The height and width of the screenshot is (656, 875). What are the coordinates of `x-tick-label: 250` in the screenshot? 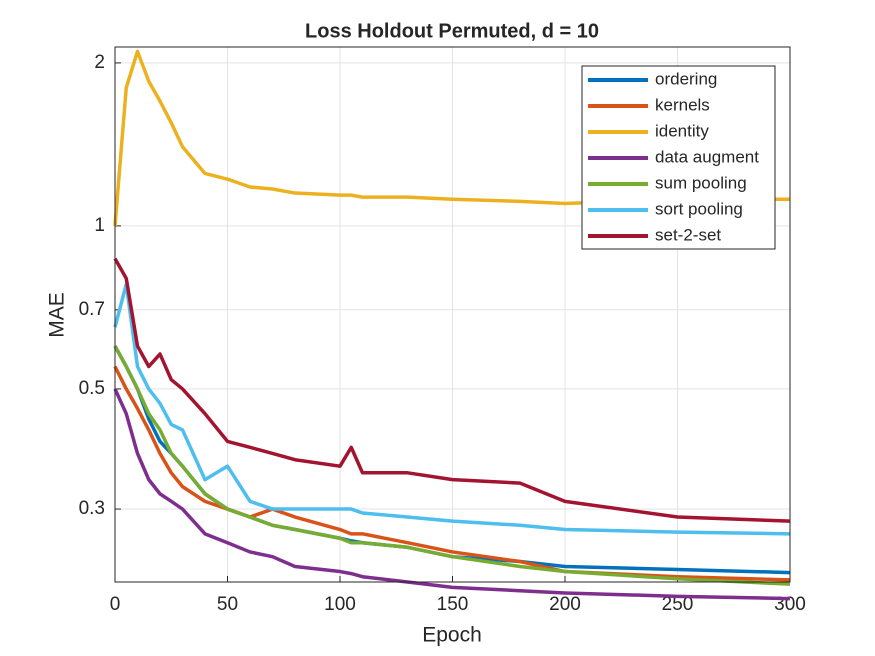 It's located at (678, 604).